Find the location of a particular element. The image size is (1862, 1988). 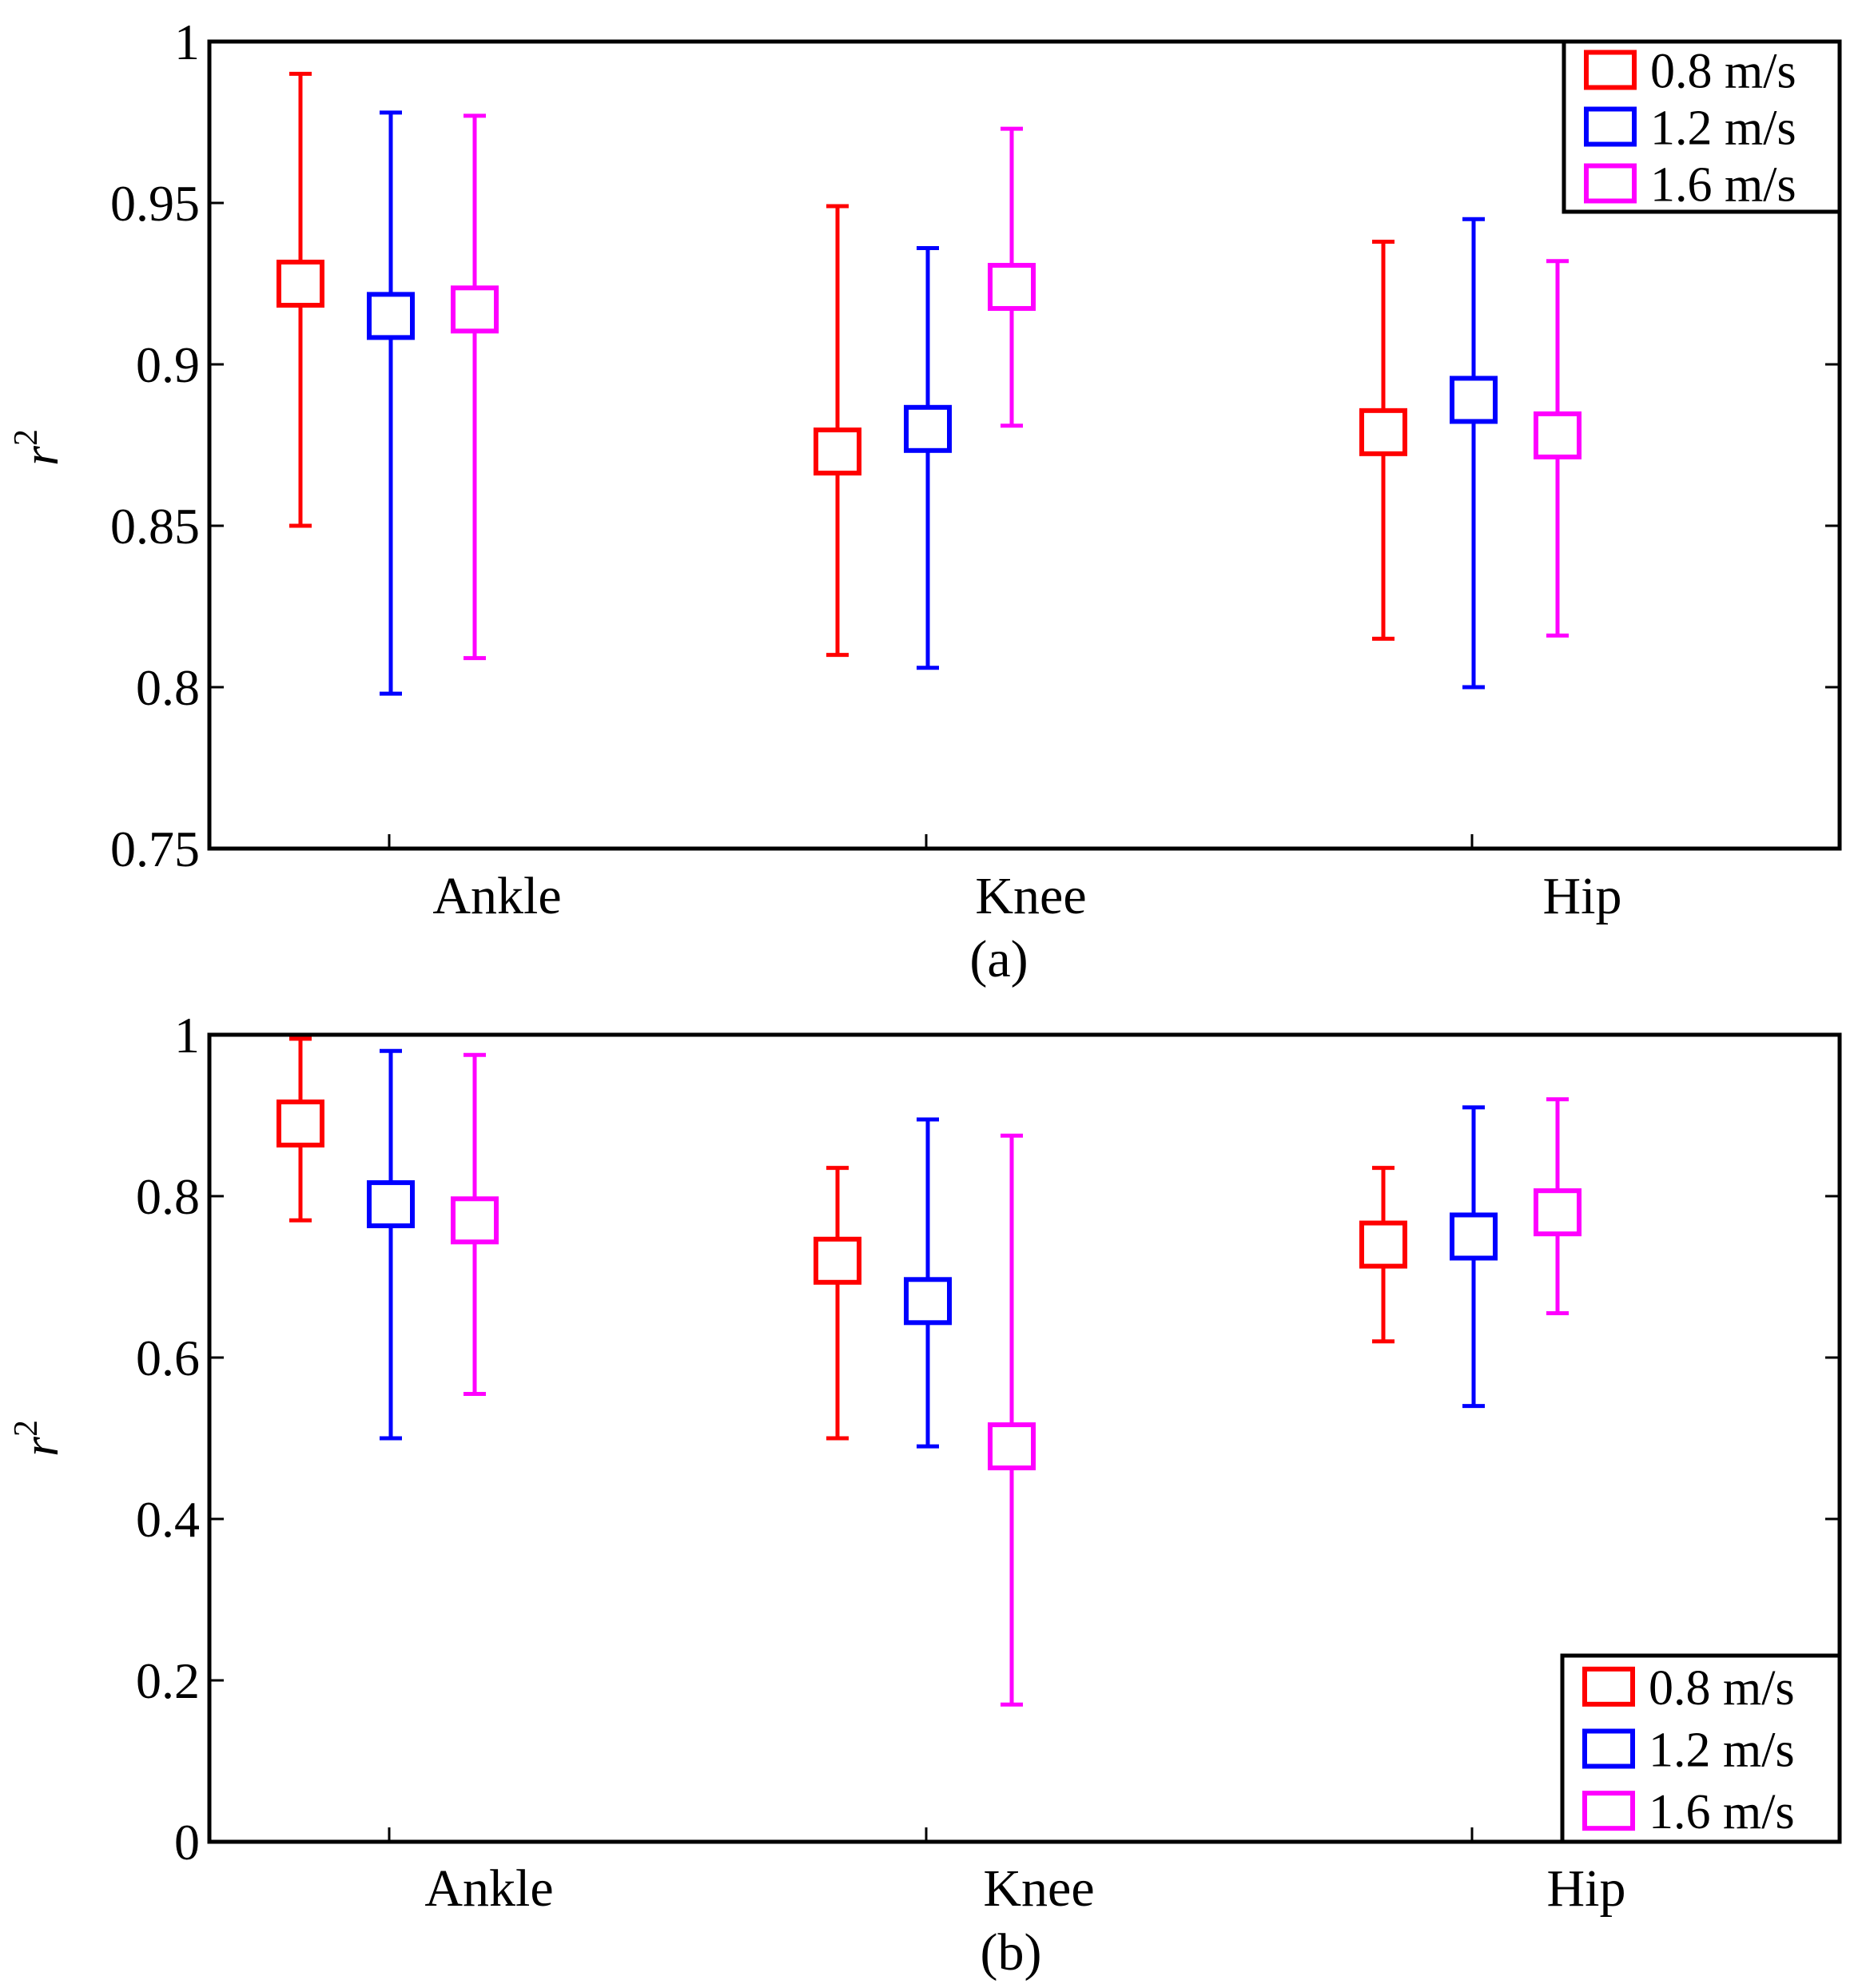

legend: 0.8 m/s 1.2 m/s 1.6 m/s is located at coordinates (1701, 1748).